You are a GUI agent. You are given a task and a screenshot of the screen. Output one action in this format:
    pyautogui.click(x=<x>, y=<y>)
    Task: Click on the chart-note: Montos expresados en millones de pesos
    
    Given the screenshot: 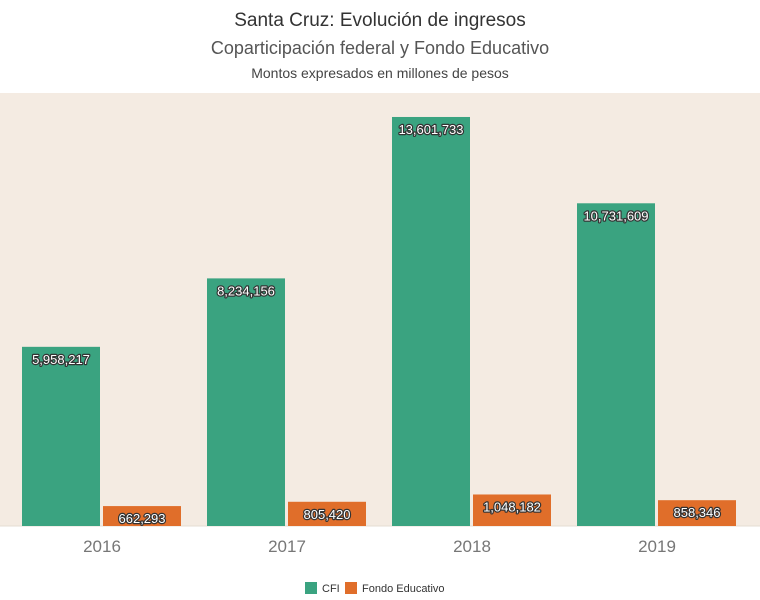 What is the action you would take?
    pyautogui.click(x=380, y=73)
    